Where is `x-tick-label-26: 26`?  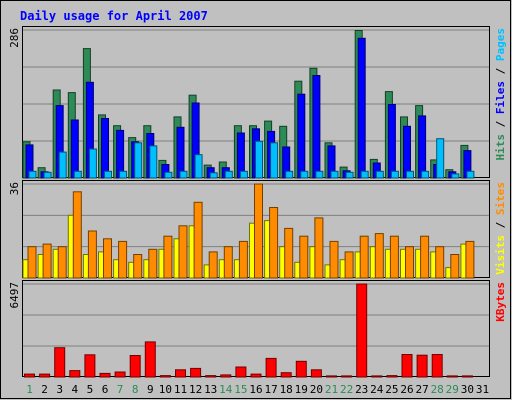 x-tick-label-26: 26 is located at coordinates (406, 389).